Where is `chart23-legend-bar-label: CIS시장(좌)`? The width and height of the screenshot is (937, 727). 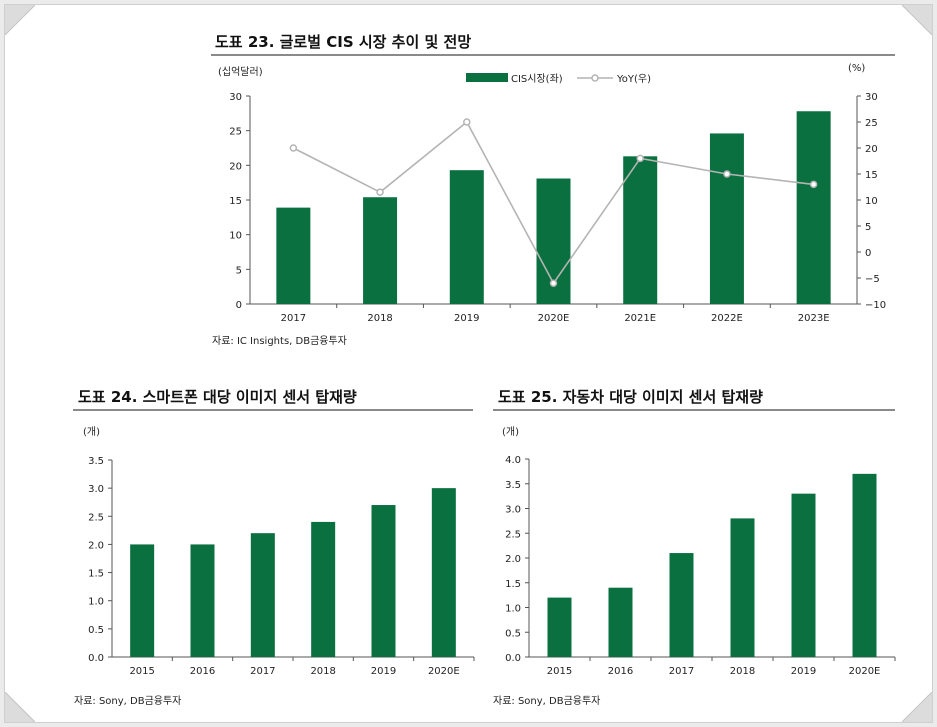 chart23-legend-bar-label: CIS시장(좌) is located at coordinates (537, 79).